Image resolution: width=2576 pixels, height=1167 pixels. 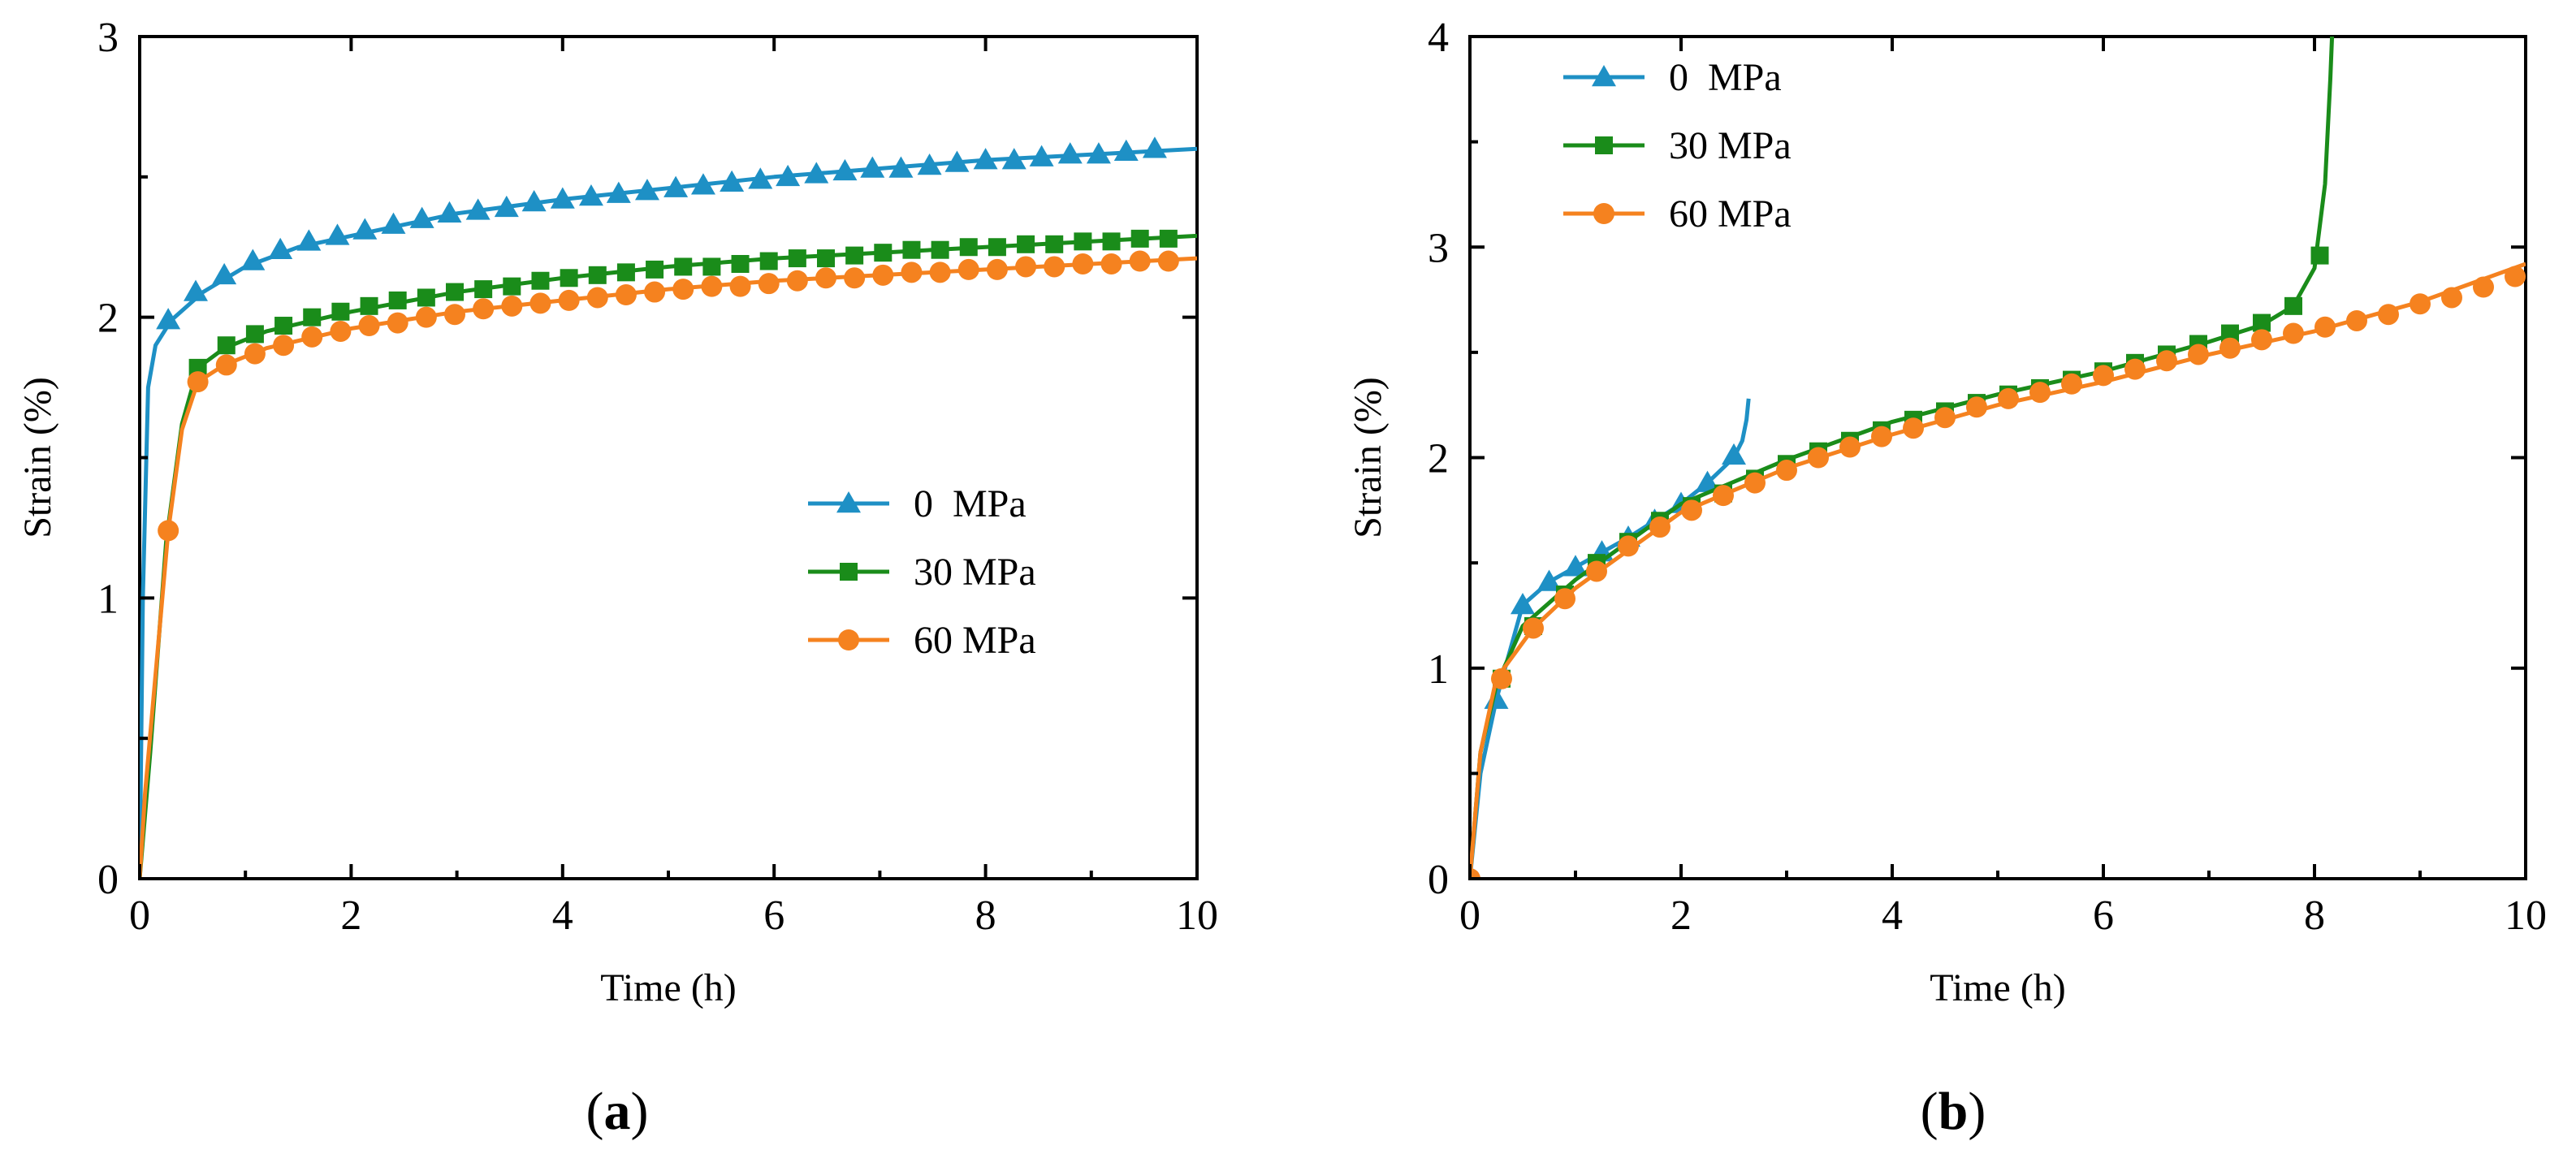 I want to click on panel-b-label: (b), so click(x=1954, y=1111).